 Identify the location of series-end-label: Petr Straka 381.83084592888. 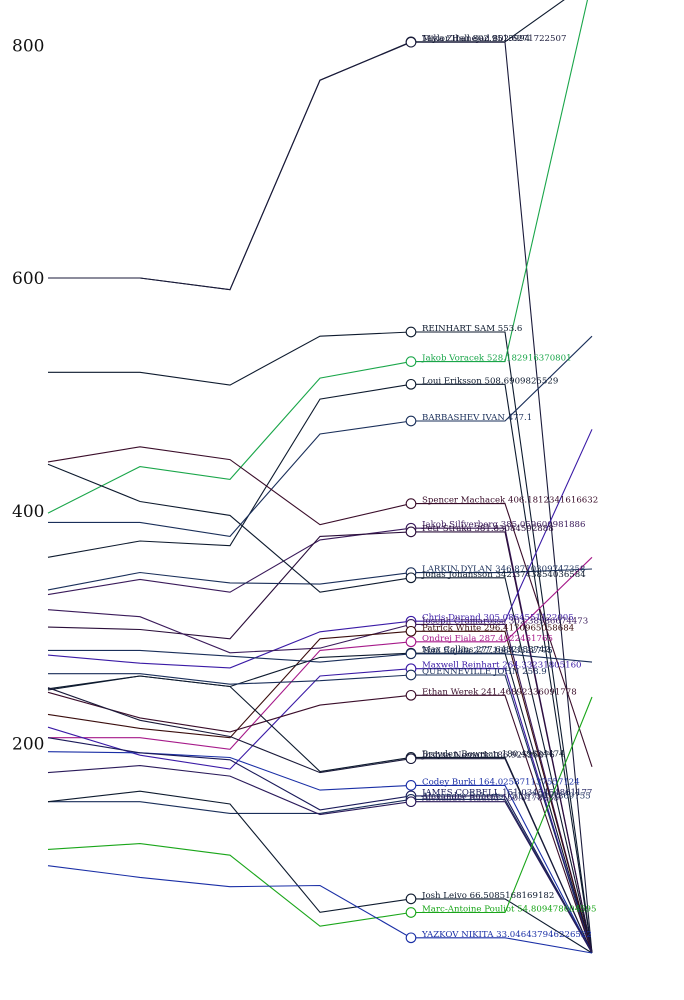
(488, 529).